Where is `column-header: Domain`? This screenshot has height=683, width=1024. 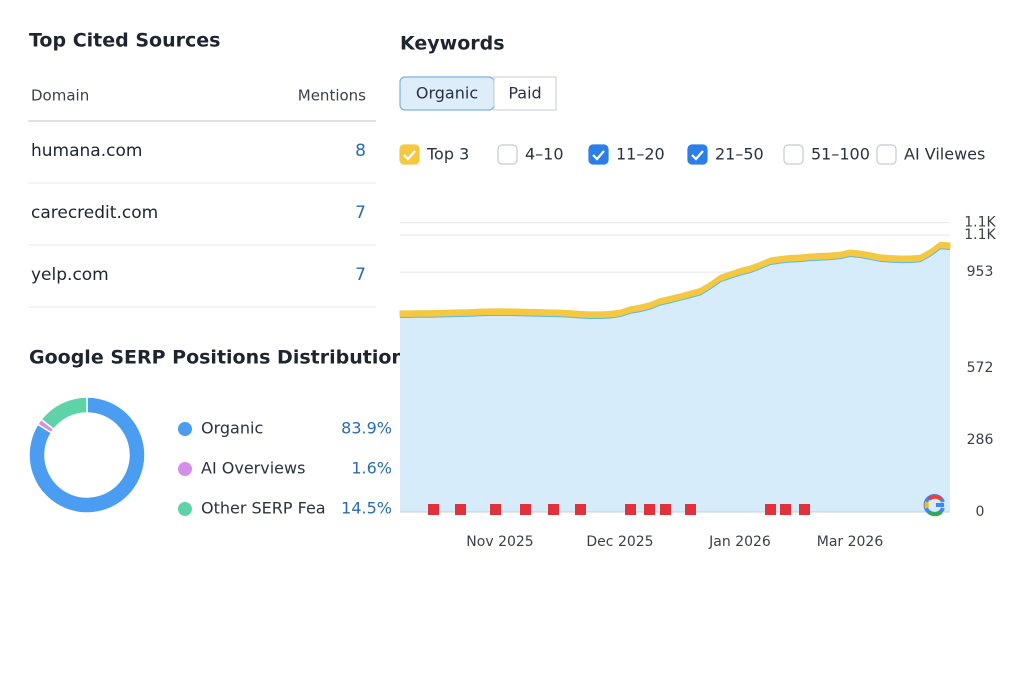
column-header: Domain is located at coordinates (60, 96).